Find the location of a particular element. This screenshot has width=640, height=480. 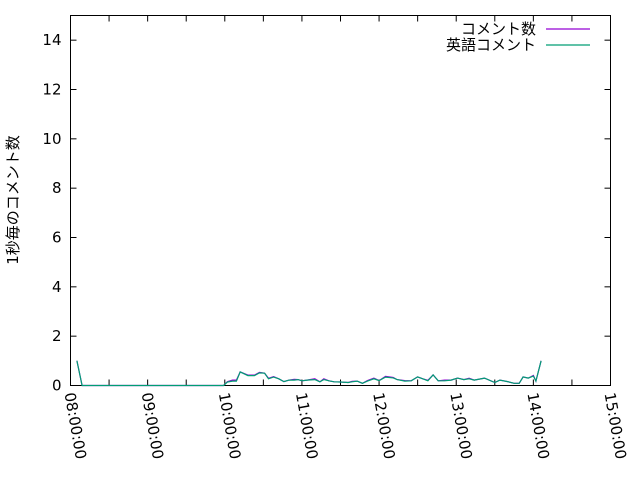

y-tick-label: 10 is located at coordinates (51, 139).